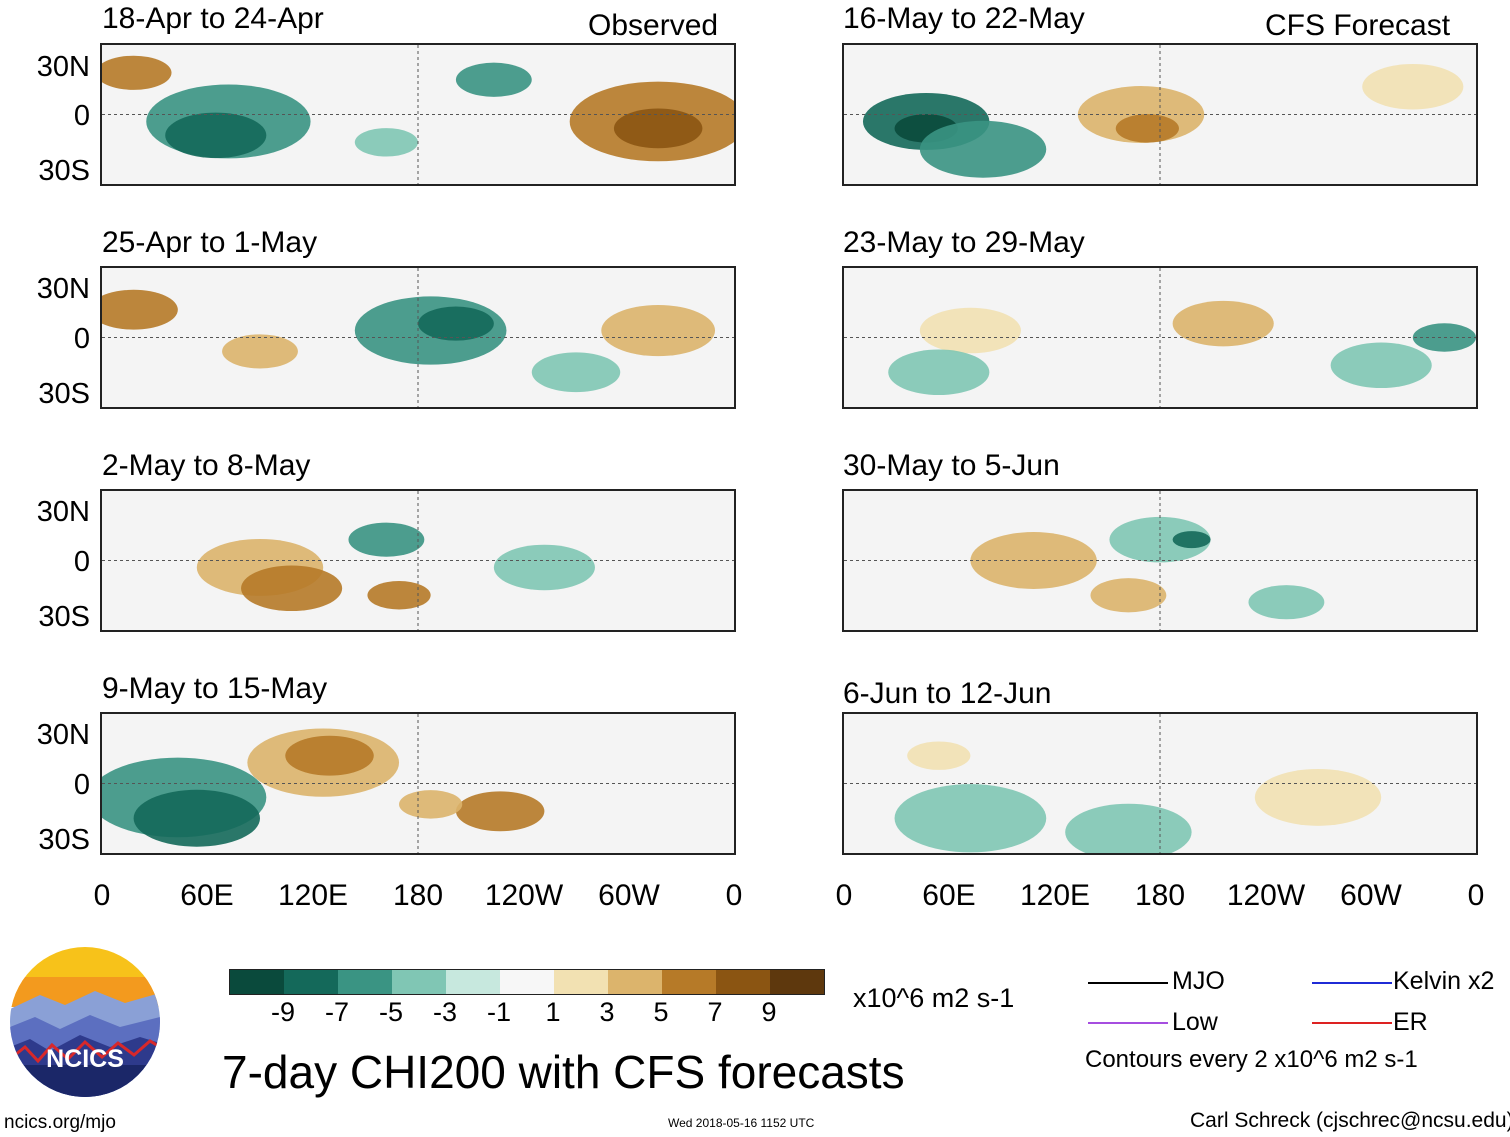  What do you see at coordinates (653, 25) in the screenshot?
I see `observed-label: Observed` at bounding box center [653, 25].